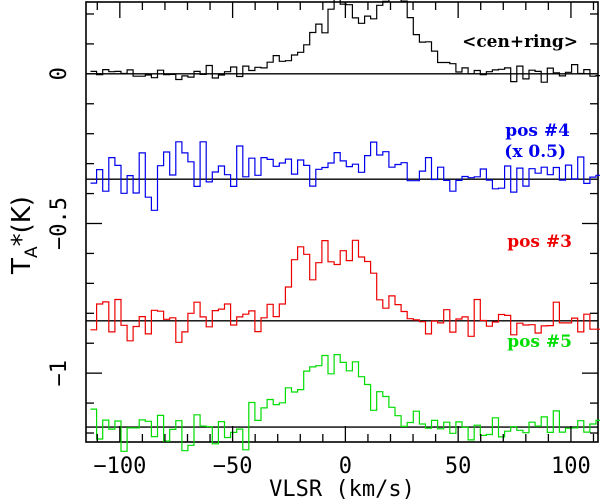  Describe the element at coordinates (345, 466) in the screenshot. I see `x-tick-label: 0` at that location.